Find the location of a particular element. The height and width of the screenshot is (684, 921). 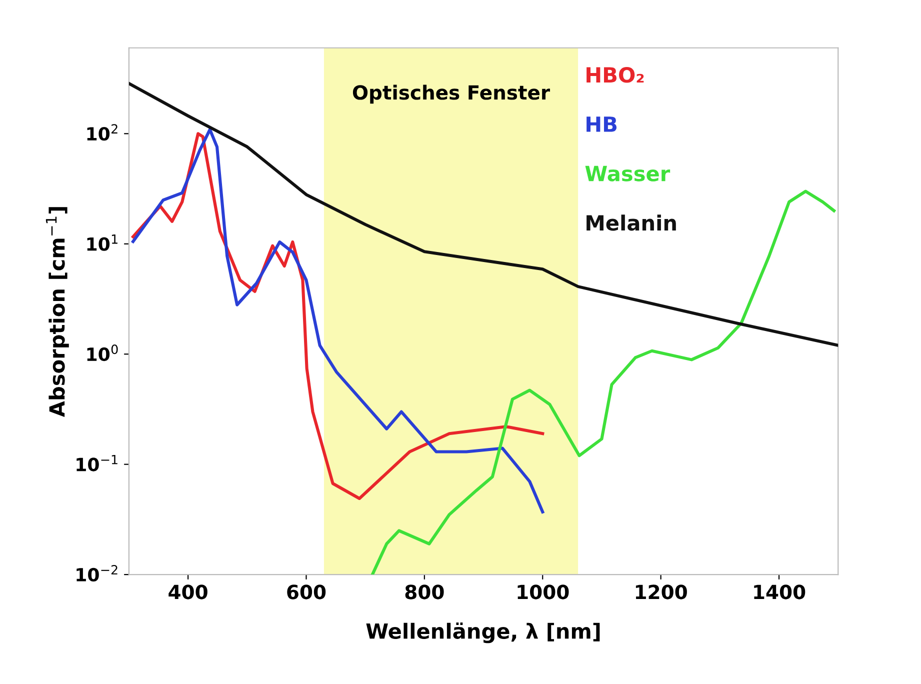

text: Wasser is located at coordinates (627, 174).